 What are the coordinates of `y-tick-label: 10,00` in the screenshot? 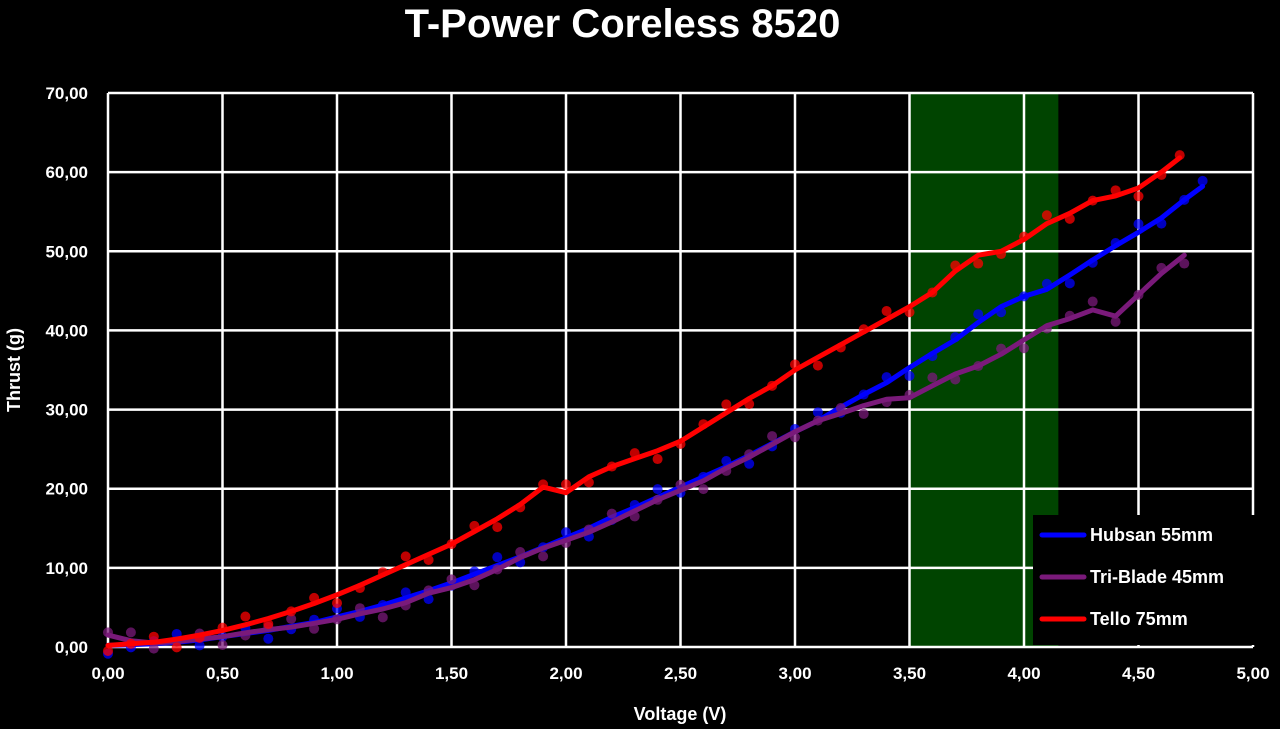 It's located at (66, 568).